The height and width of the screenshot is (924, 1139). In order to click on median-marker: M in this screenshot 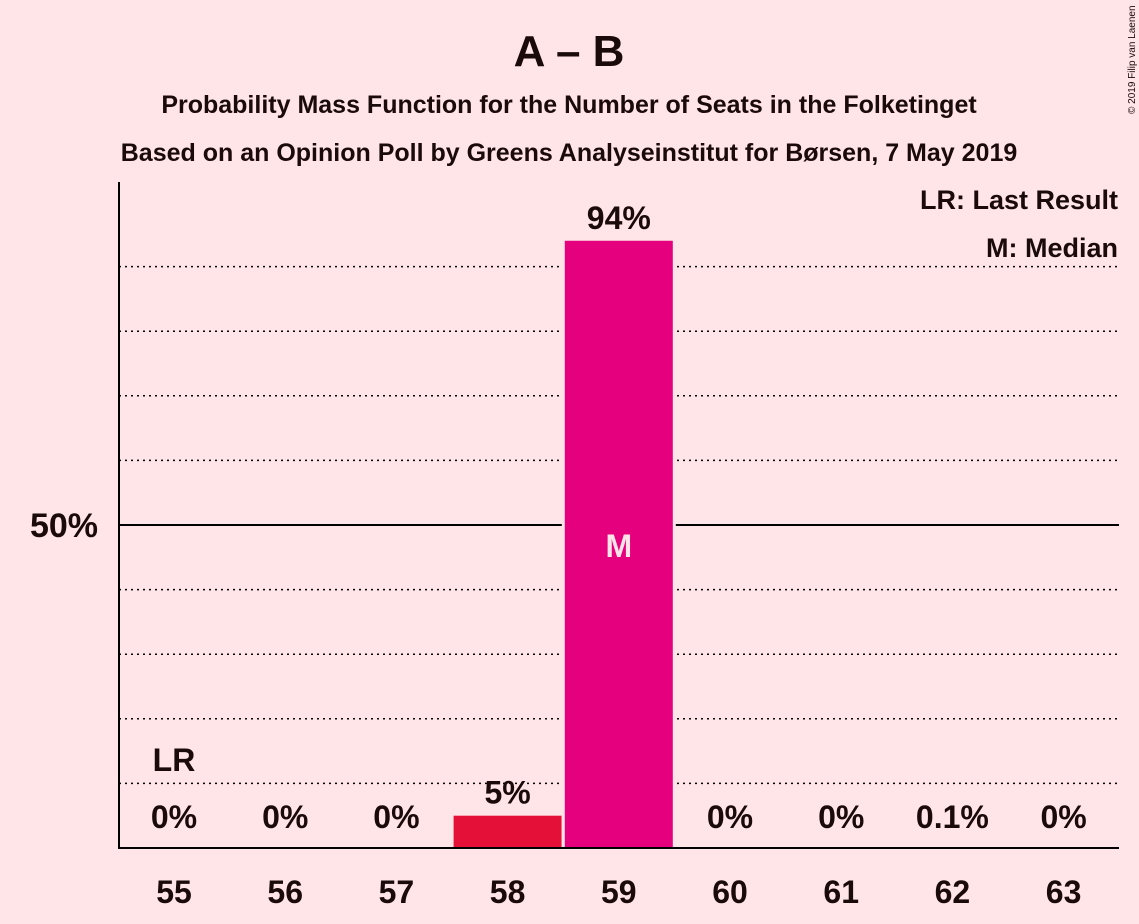, I will do `click(618, 546)`.